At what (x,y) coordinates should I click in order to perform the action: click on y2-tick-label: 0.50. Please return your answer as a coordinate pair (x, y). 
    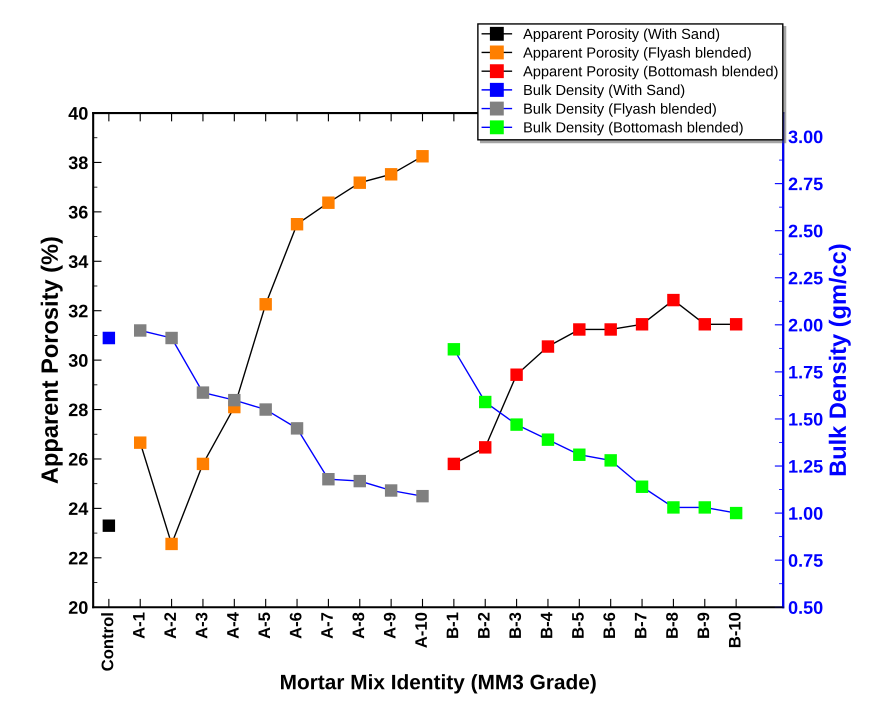
    Looking at the image, I should click on (805, 607).